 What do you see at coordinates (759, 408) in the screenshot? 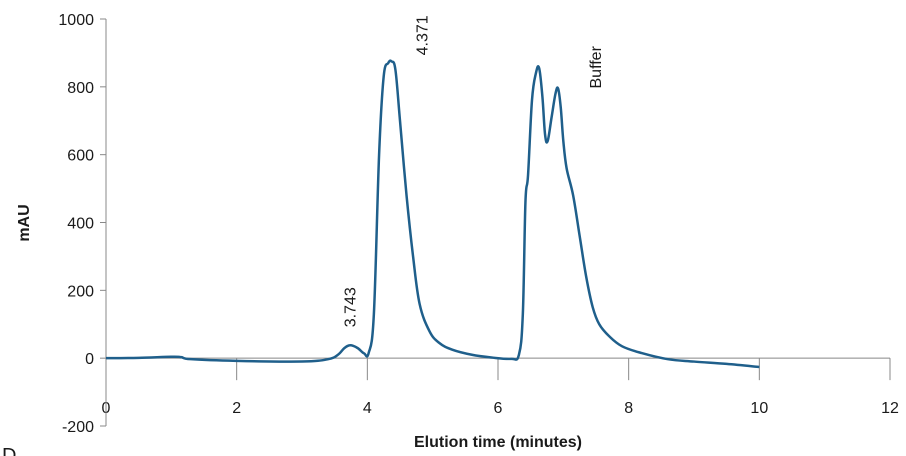
I see `x-tick-label: 10` at bounding box center [759, 408].